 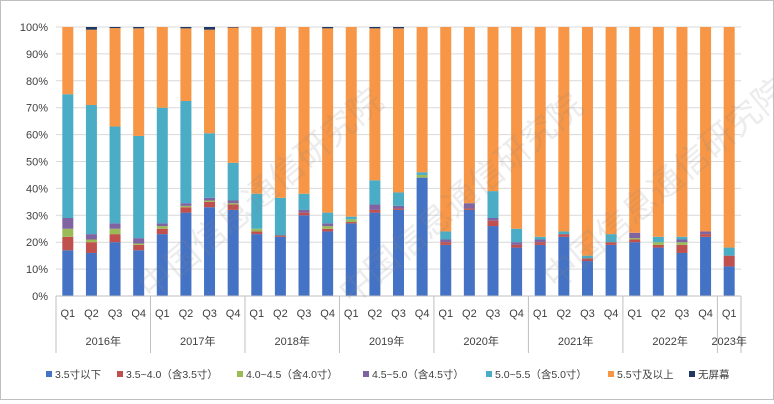 I want to click on year-label: 2017年, so click(x=197, y=341).